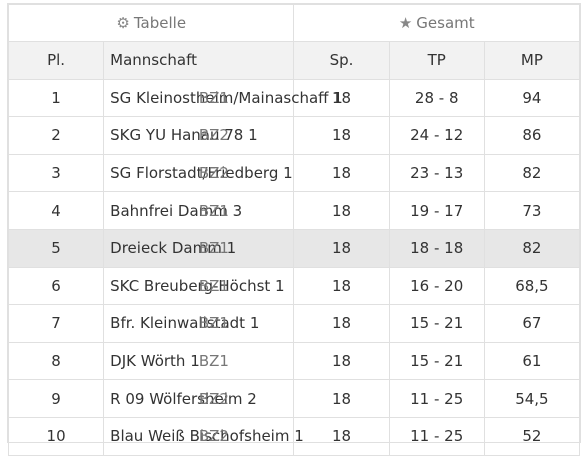  I want to click on col-header-mannschaft: Mannschaft, so click(199, 60).